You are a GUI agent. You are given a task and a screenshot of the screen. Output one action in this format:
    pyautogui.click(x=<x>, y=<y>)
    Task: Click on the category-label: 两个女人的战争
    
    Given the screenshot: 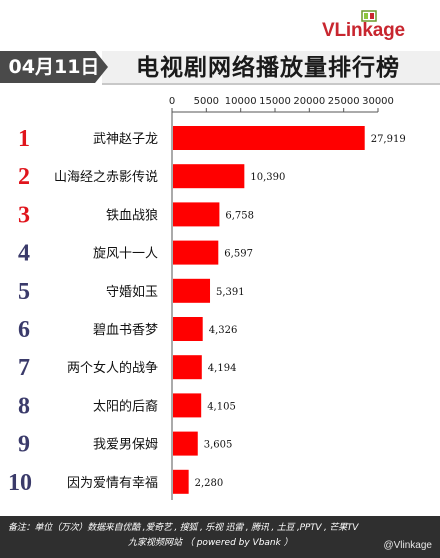 What is the action you would take?
    pyautogui.click(x=112, y=368)
    